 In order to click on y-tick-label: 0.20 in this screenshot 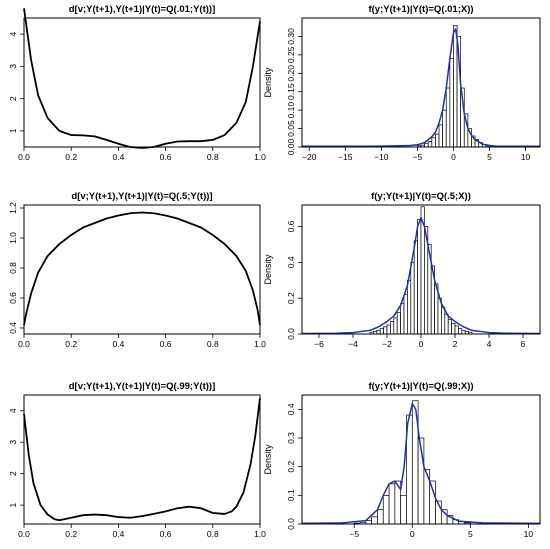, I will do `click(291, 73)`.